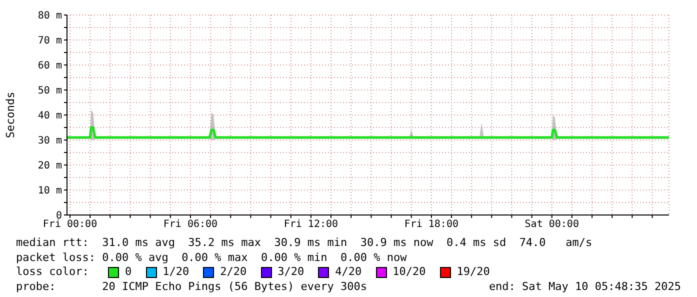  I want to click on y-tick-label: 30 m, so click(50, 141).